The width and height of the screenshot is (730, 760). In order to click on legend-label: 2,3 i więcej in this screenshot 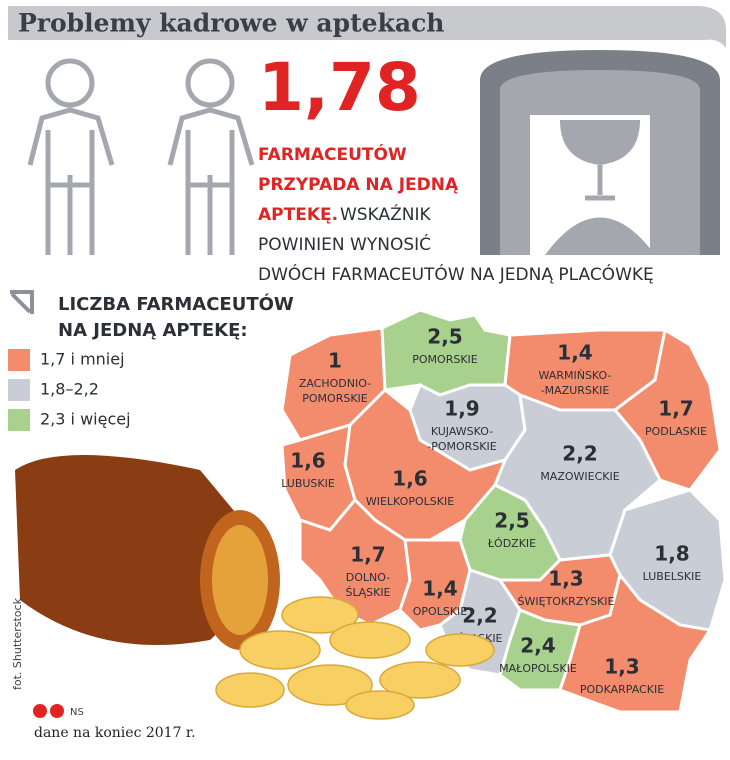, I will do `click(85, 419)`.